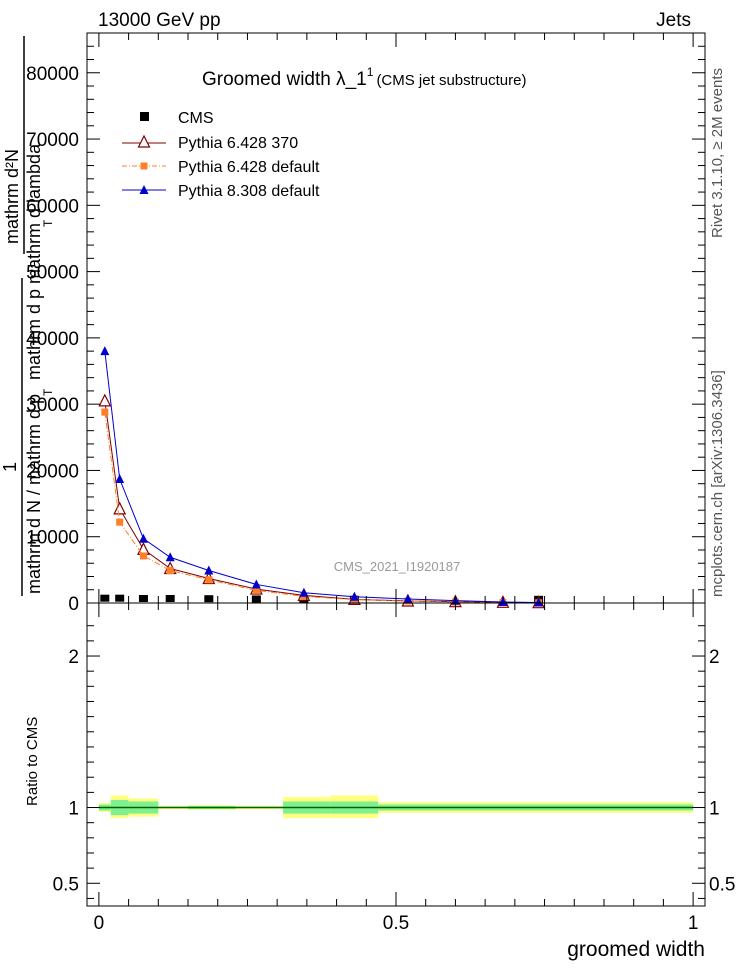 The image size is (746, 972). Describe the element at coordinates (73, 657) in the screenshot. I see `ratio-y-tick-label-2: 2` at that location.